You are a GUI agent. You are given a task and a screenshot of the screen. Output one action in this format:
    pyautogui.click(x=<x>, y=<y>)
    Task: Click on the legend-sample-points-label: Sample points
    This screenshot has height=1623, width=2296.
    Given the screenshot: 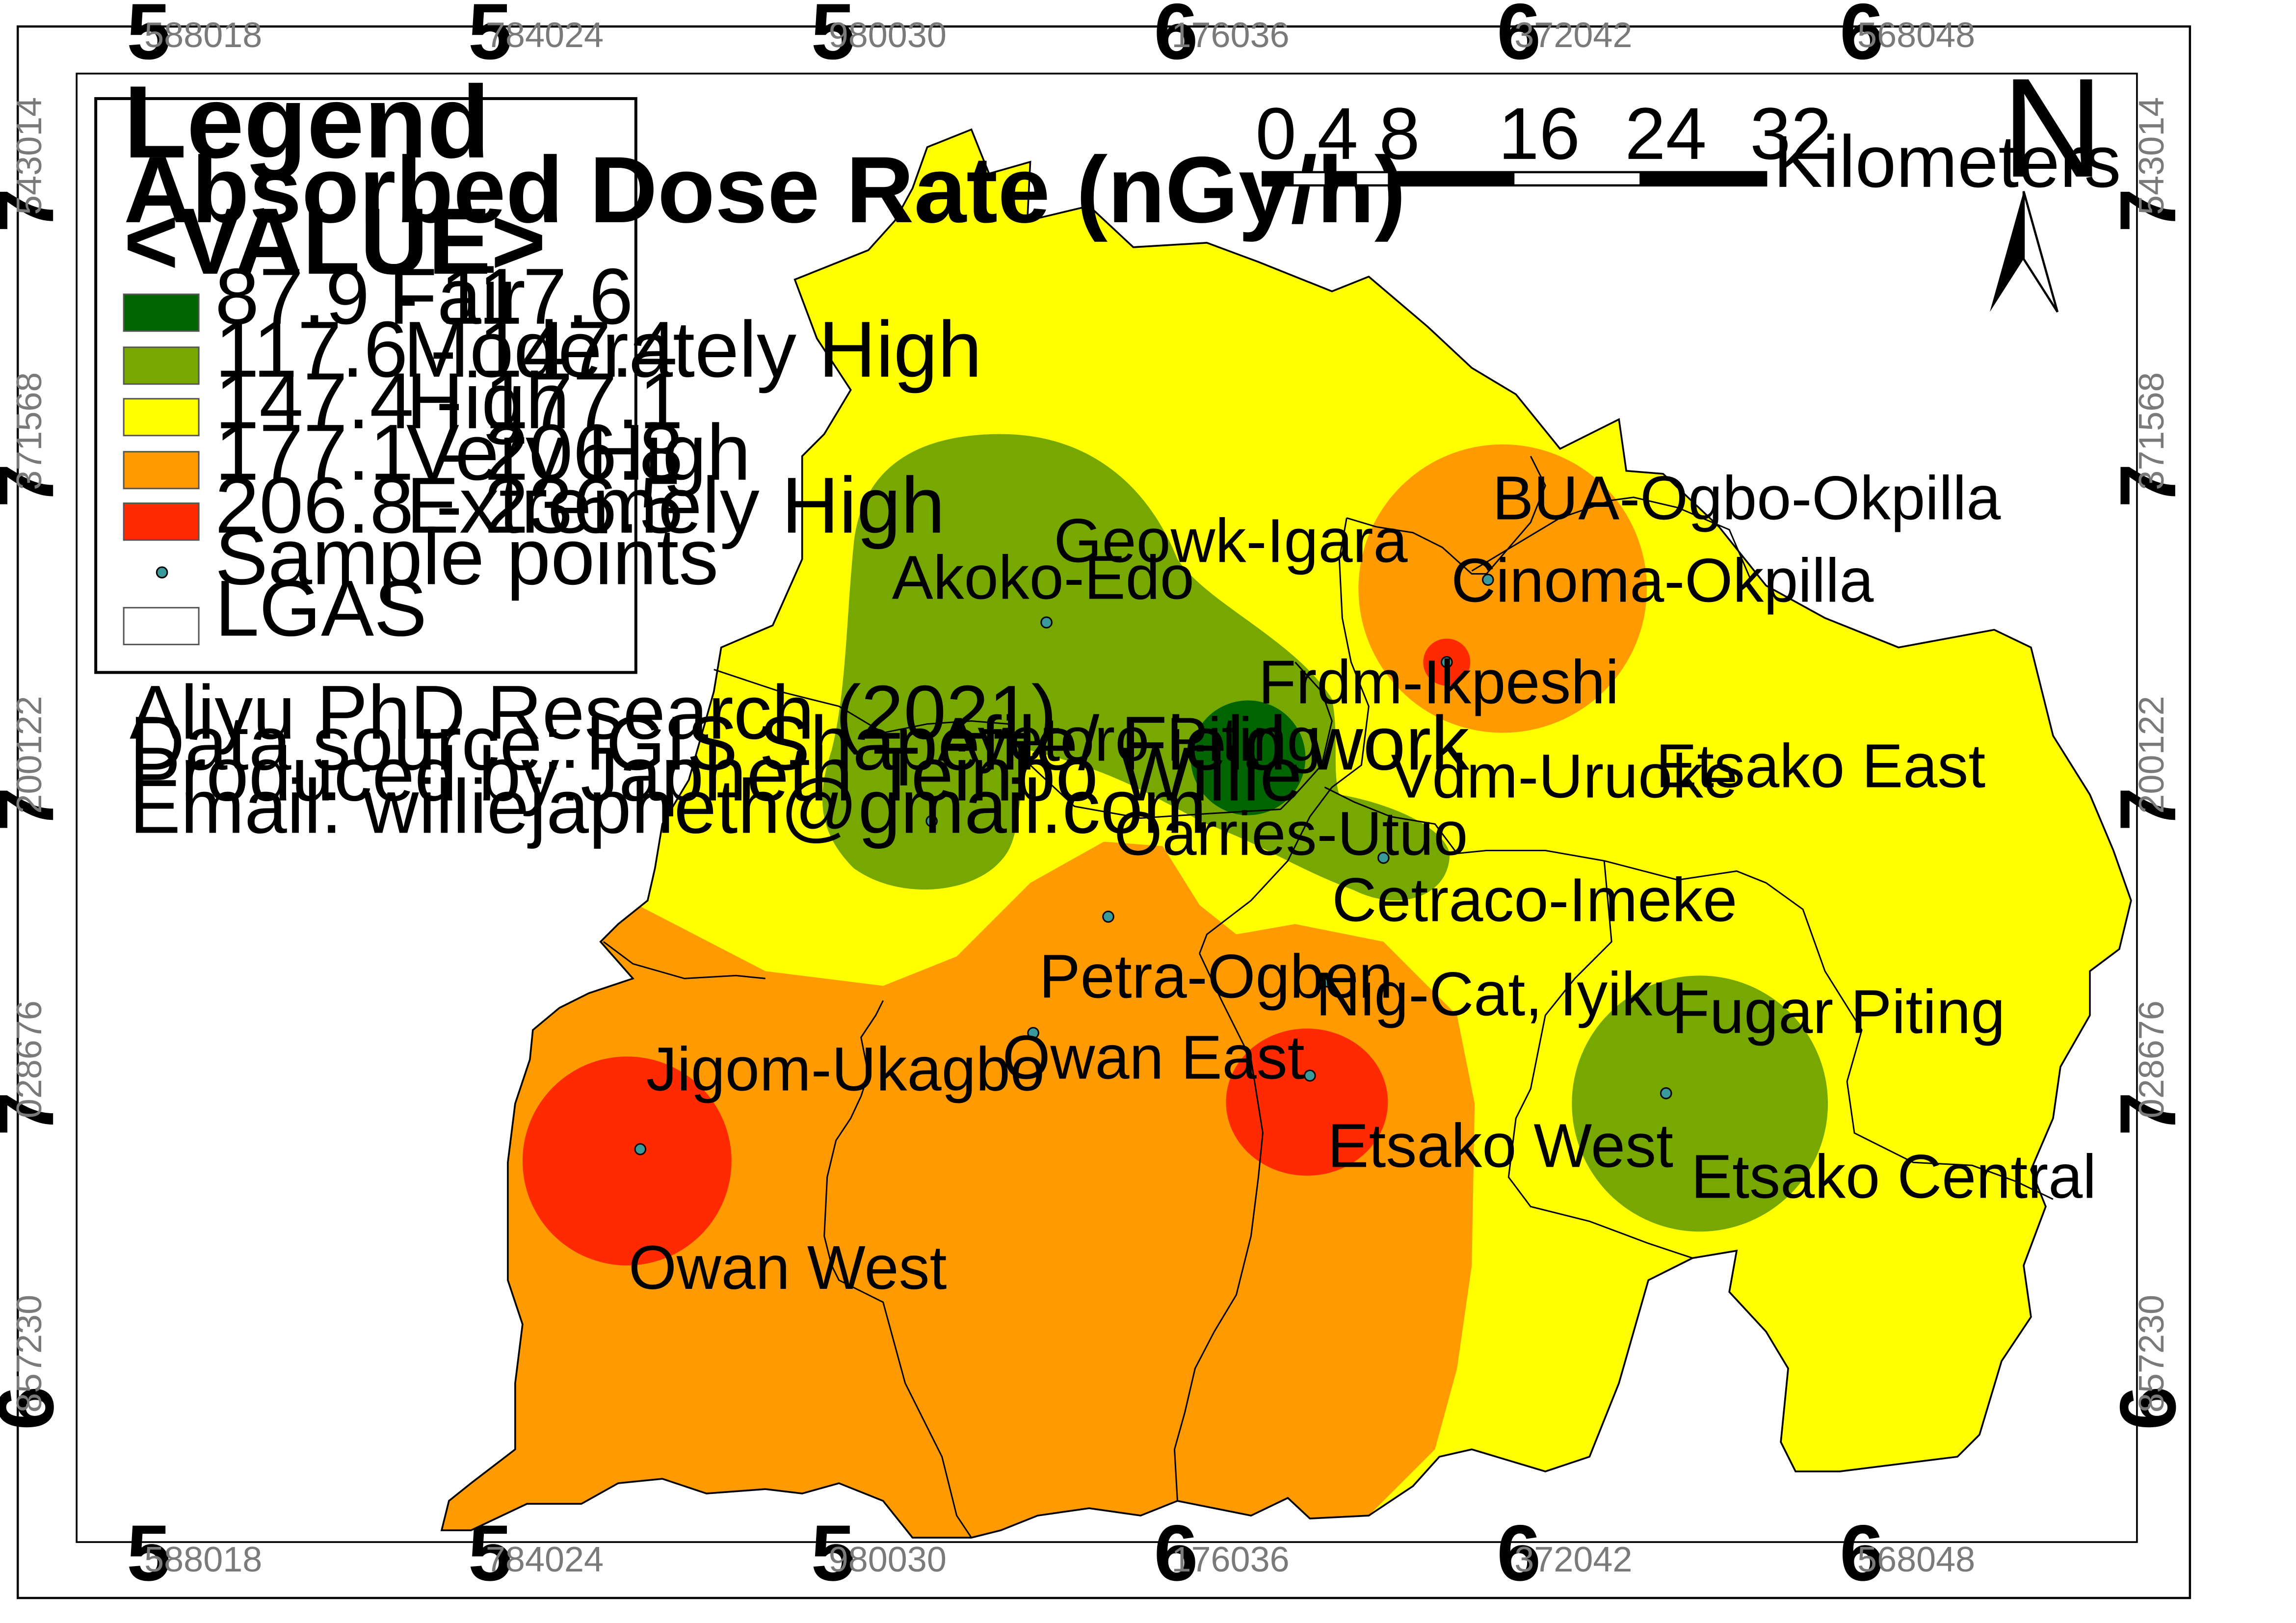 What is the action you would take?
    pyautogui.click(x=466, y=557)
    